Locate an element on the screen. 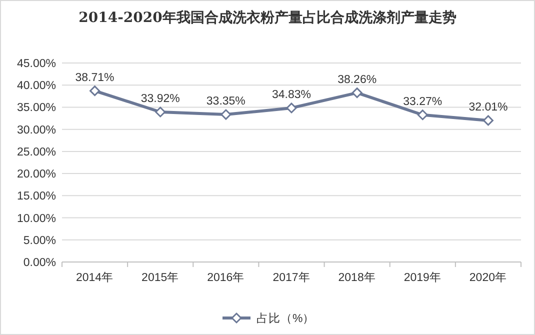  y-tick-label: 10.00% is located at coordinates (36, 218).